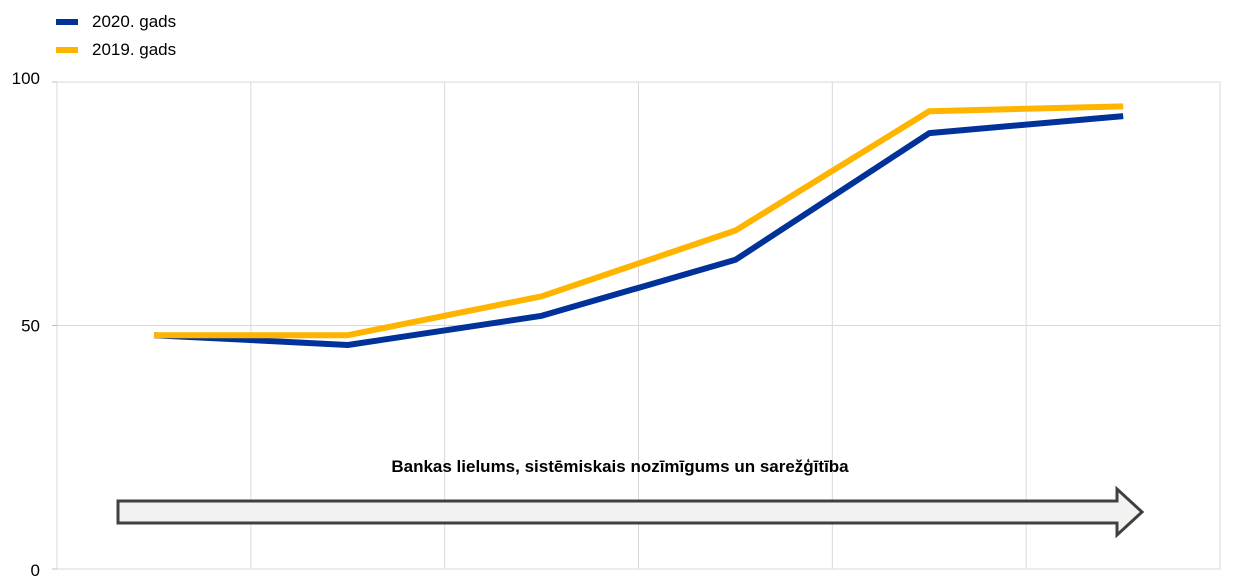  I want to click on y-tick-label: 0, so click(35, 570).